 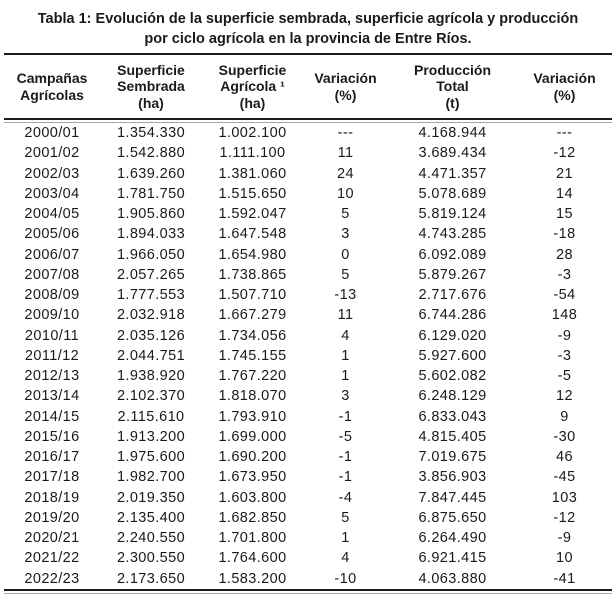 I want to click on table-cell: 3.856.903, so click(x=452, y=477).